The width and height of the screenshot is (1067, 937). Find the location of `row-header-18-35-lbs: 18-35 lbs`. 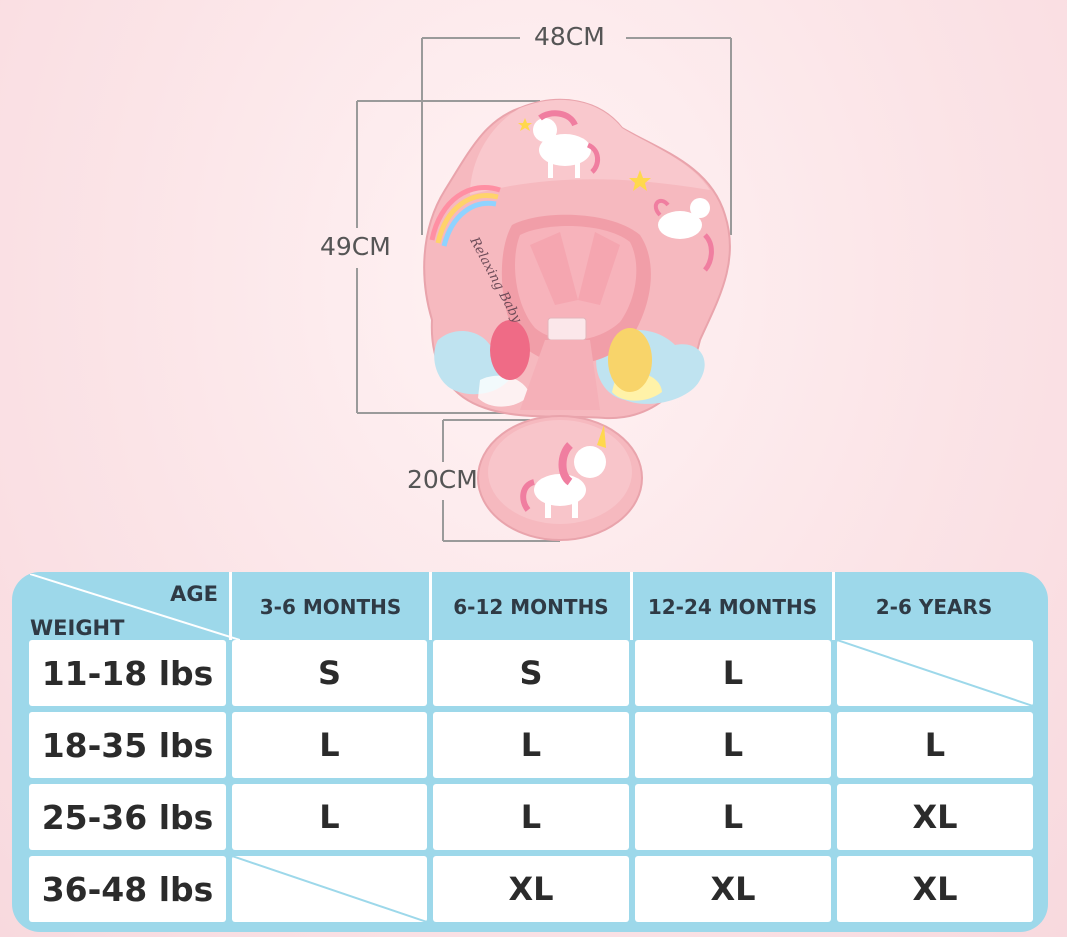

row-header-18-35-lbs: 18-35 lbs is located at coordinates (127, 745).